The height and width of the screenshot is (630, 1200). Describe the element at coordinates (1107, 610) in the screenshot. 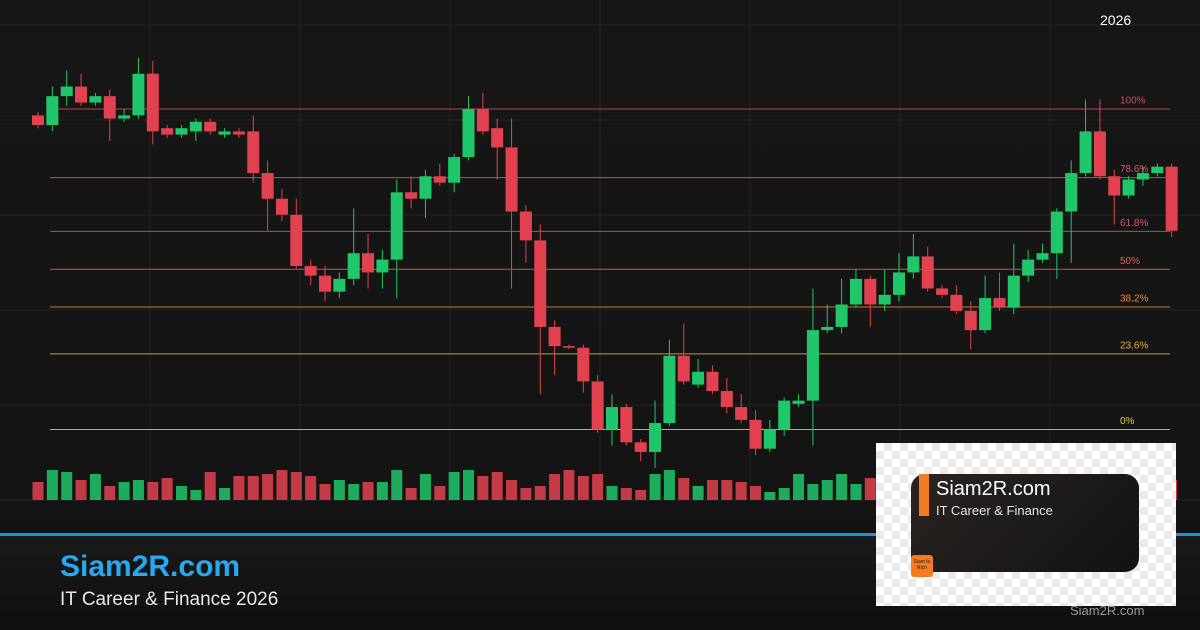

I see `watermark: Siam2R.com` at that location.